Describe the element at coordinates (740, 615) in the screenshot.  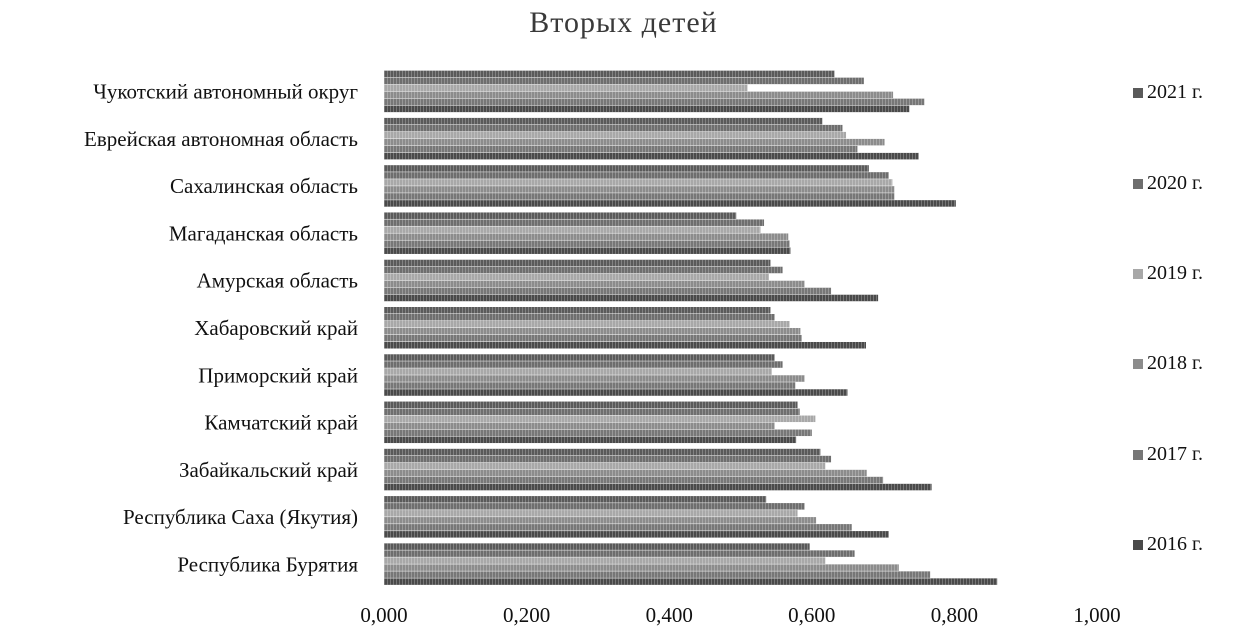
I see `x-axis-ticks: 0,000 0,200 0,400 0,600 0,800 1,000` at that location.